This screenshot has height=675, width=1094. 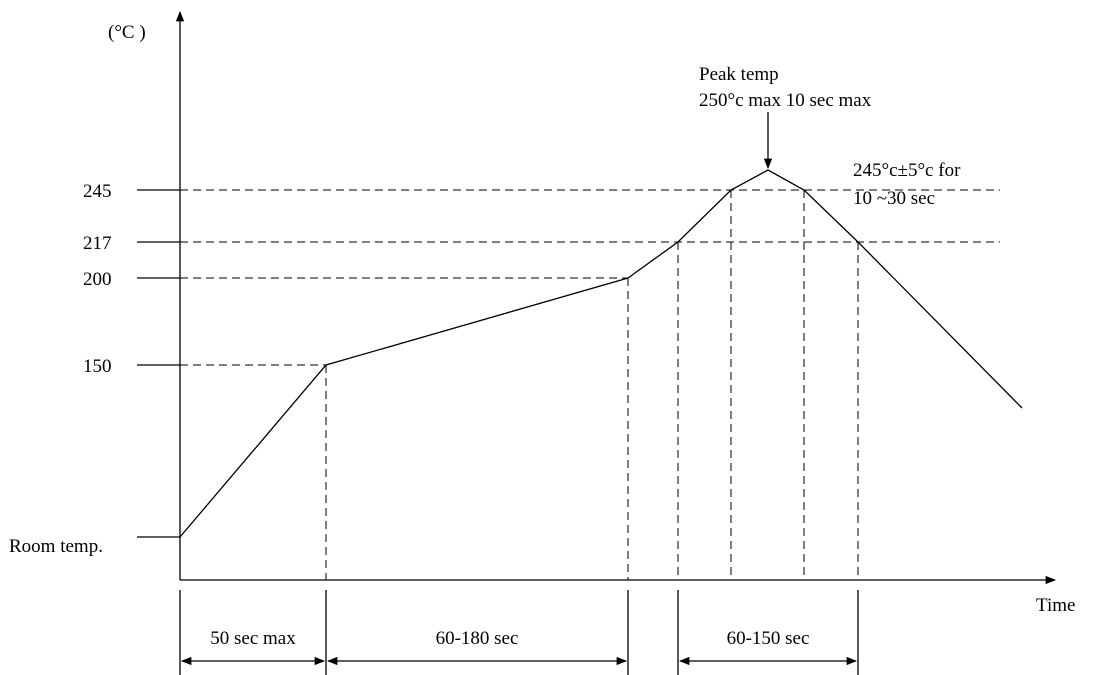 What do you see at coordinates (127, 32) in the screenshot?
I see `y-axis-unit-label: (°C )` at bounding box center [127, 32].